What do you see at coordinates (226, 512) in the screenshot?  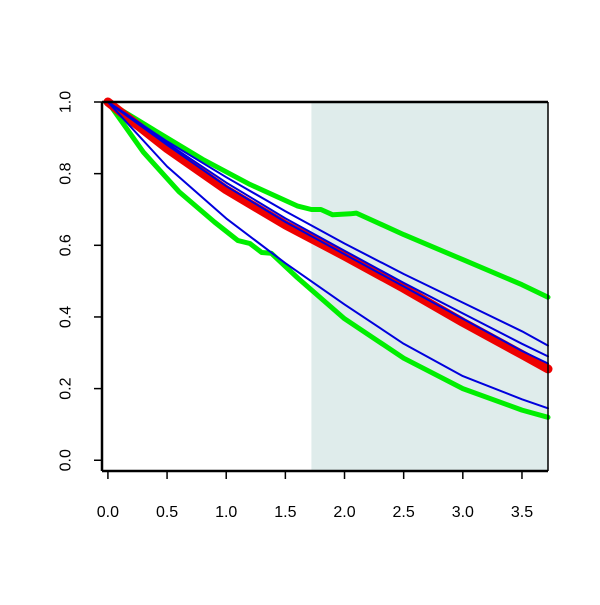 I see `x-tick-label: 1.0` at bounding box center [226, 512].